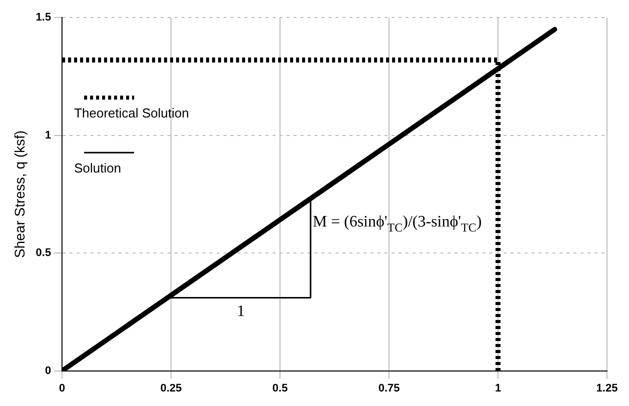 The width and height of the screenshot is (629, 406). Describe the element at coordinates (280, 388) in the screenshot. I see `x-tick-label: 0.5` at that location.